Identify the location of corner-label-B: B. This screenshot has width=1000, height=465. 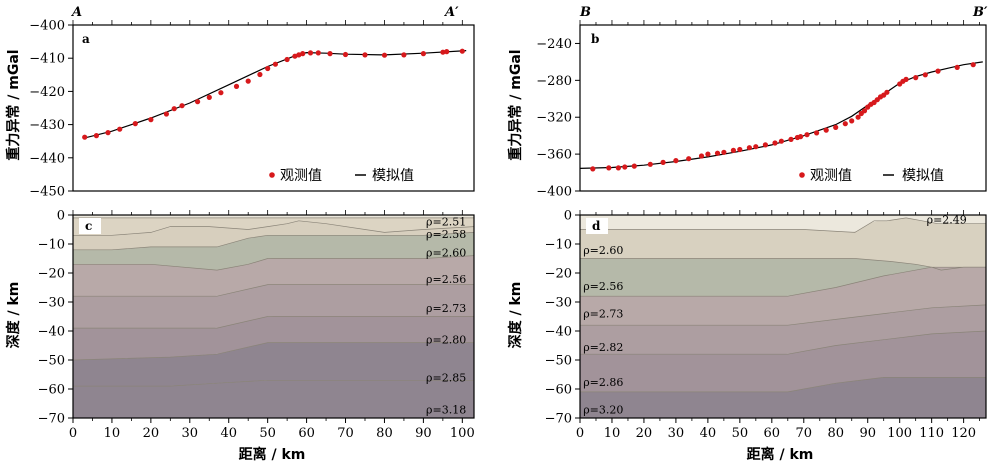
(585, 12).